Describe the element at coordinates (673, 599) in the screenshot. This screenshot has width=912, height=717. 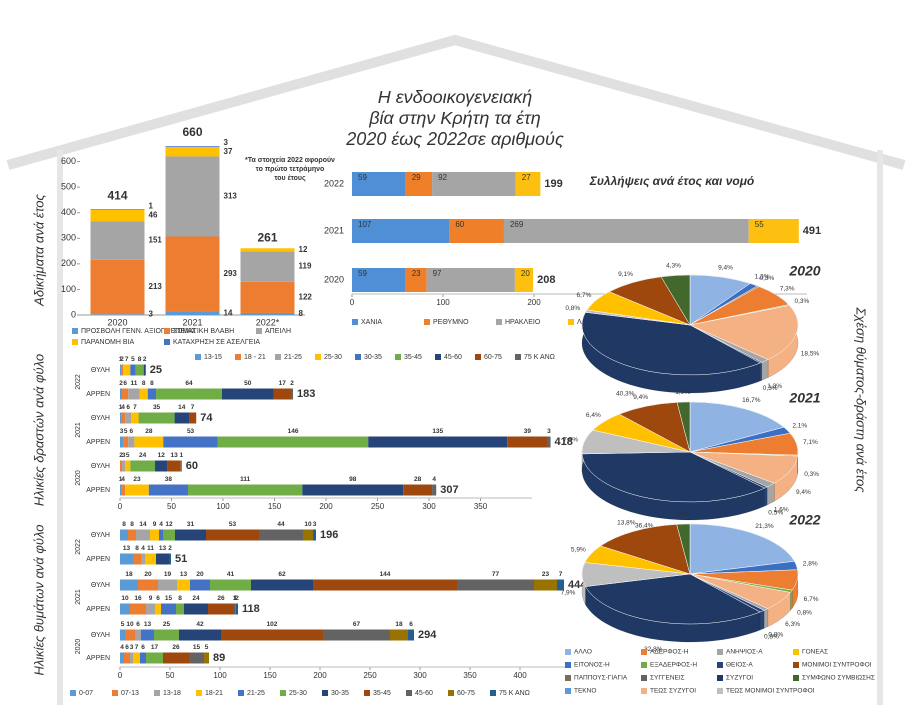
I see `pie-slice` at that location.